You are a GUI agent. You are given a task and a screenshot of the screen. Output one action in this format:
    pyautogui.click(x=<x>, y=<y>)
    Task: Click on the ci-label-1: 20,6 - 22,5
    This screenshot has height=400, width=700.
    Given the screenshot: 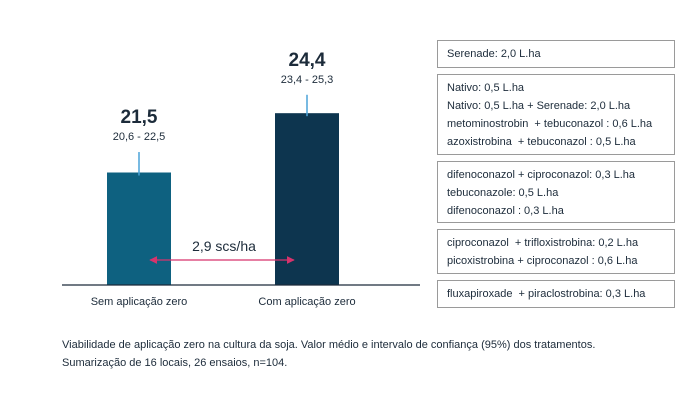 What is the action you would take?
    pyautogui.click(x=139, y=137)
    